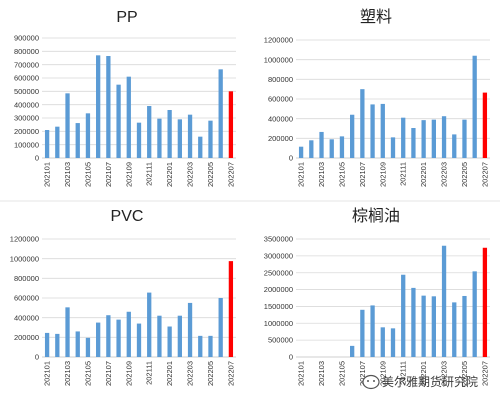 Image resolution: width=500 pixels, height=402 pixels. I want to click on y-tick-label: 700000, so click(26, 64).